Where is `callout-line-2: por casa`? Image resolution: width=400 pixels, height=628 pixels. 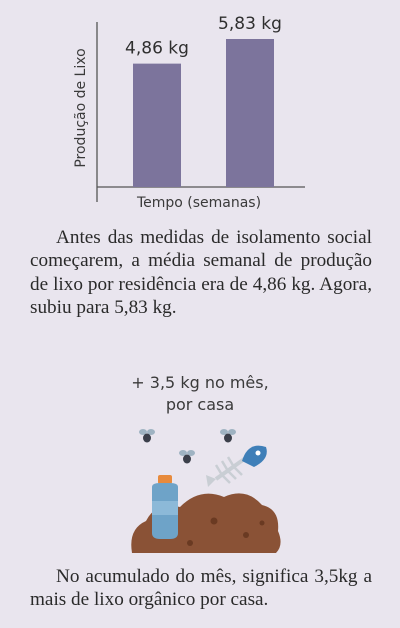 callout-line-2: por casa is located at coordinates (200, 404).